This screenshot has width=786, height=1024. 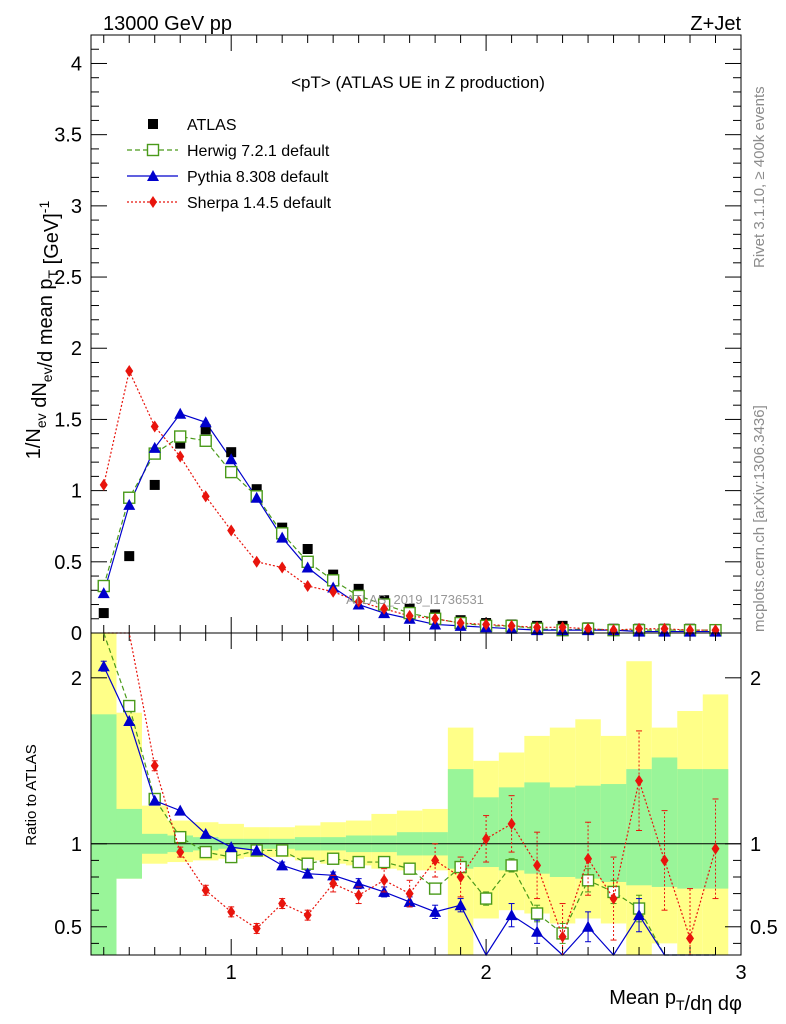 What do you see at coordinates (755, 679) in the screenshot?
I see `ratio-y-tick-label: 2` at bounding box center [755, 679].